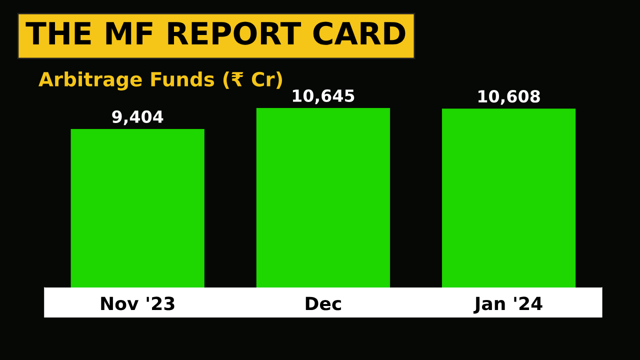  Describe the element at coordinates (160, 81) in the screenshot. I see `chart-subtitle: Arbitrage Funds (₹ Cr)` at that location.